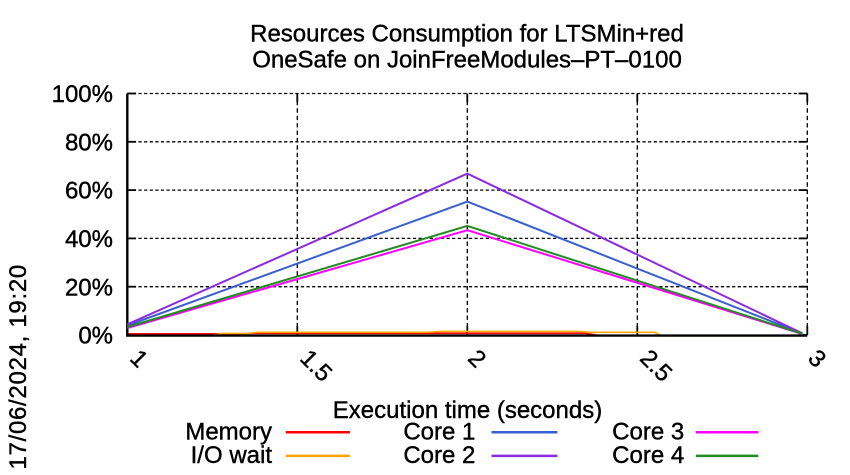 This screenshot has height=475, width=850. Describe the element at coordinates (232, 455) in the screenshot. I see `svg-text: I/O wait` at that location.